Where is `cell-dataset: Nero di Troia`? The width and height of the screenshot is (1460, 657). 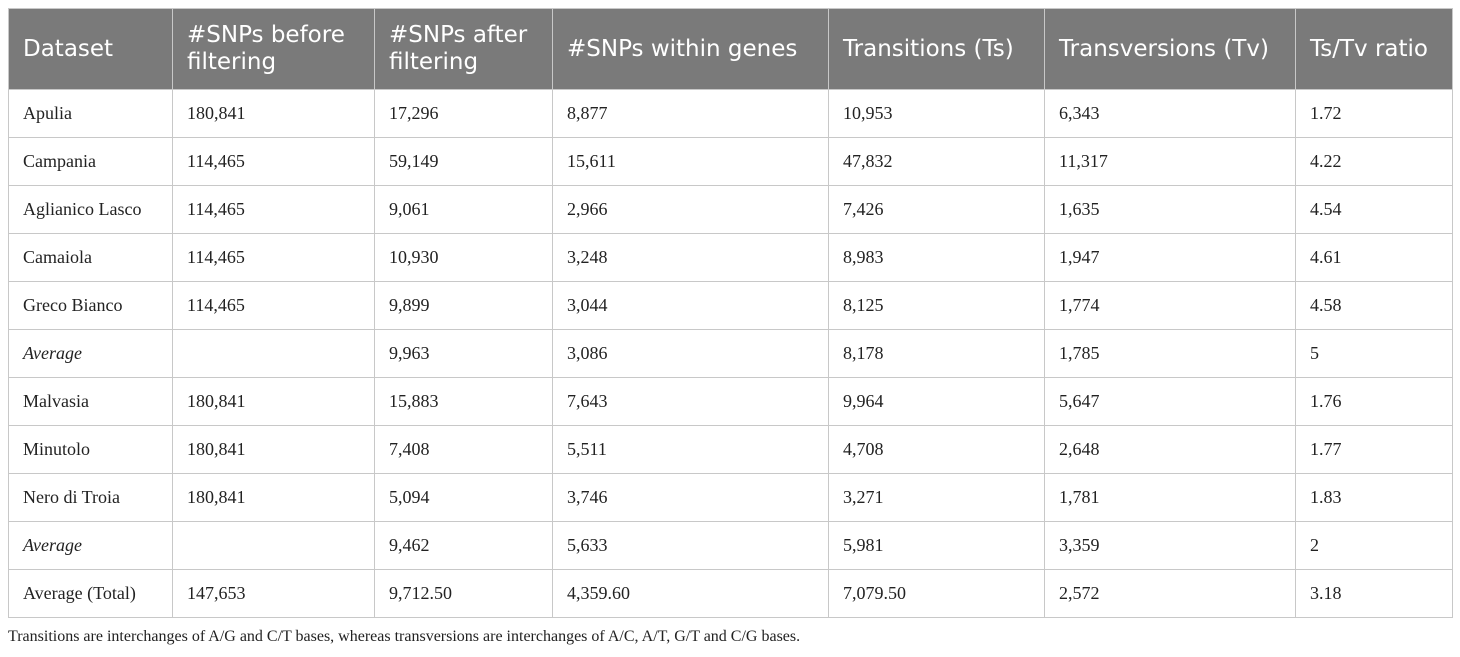
cell-dataset: Nero di Troia is located at coordinates (90, 497).